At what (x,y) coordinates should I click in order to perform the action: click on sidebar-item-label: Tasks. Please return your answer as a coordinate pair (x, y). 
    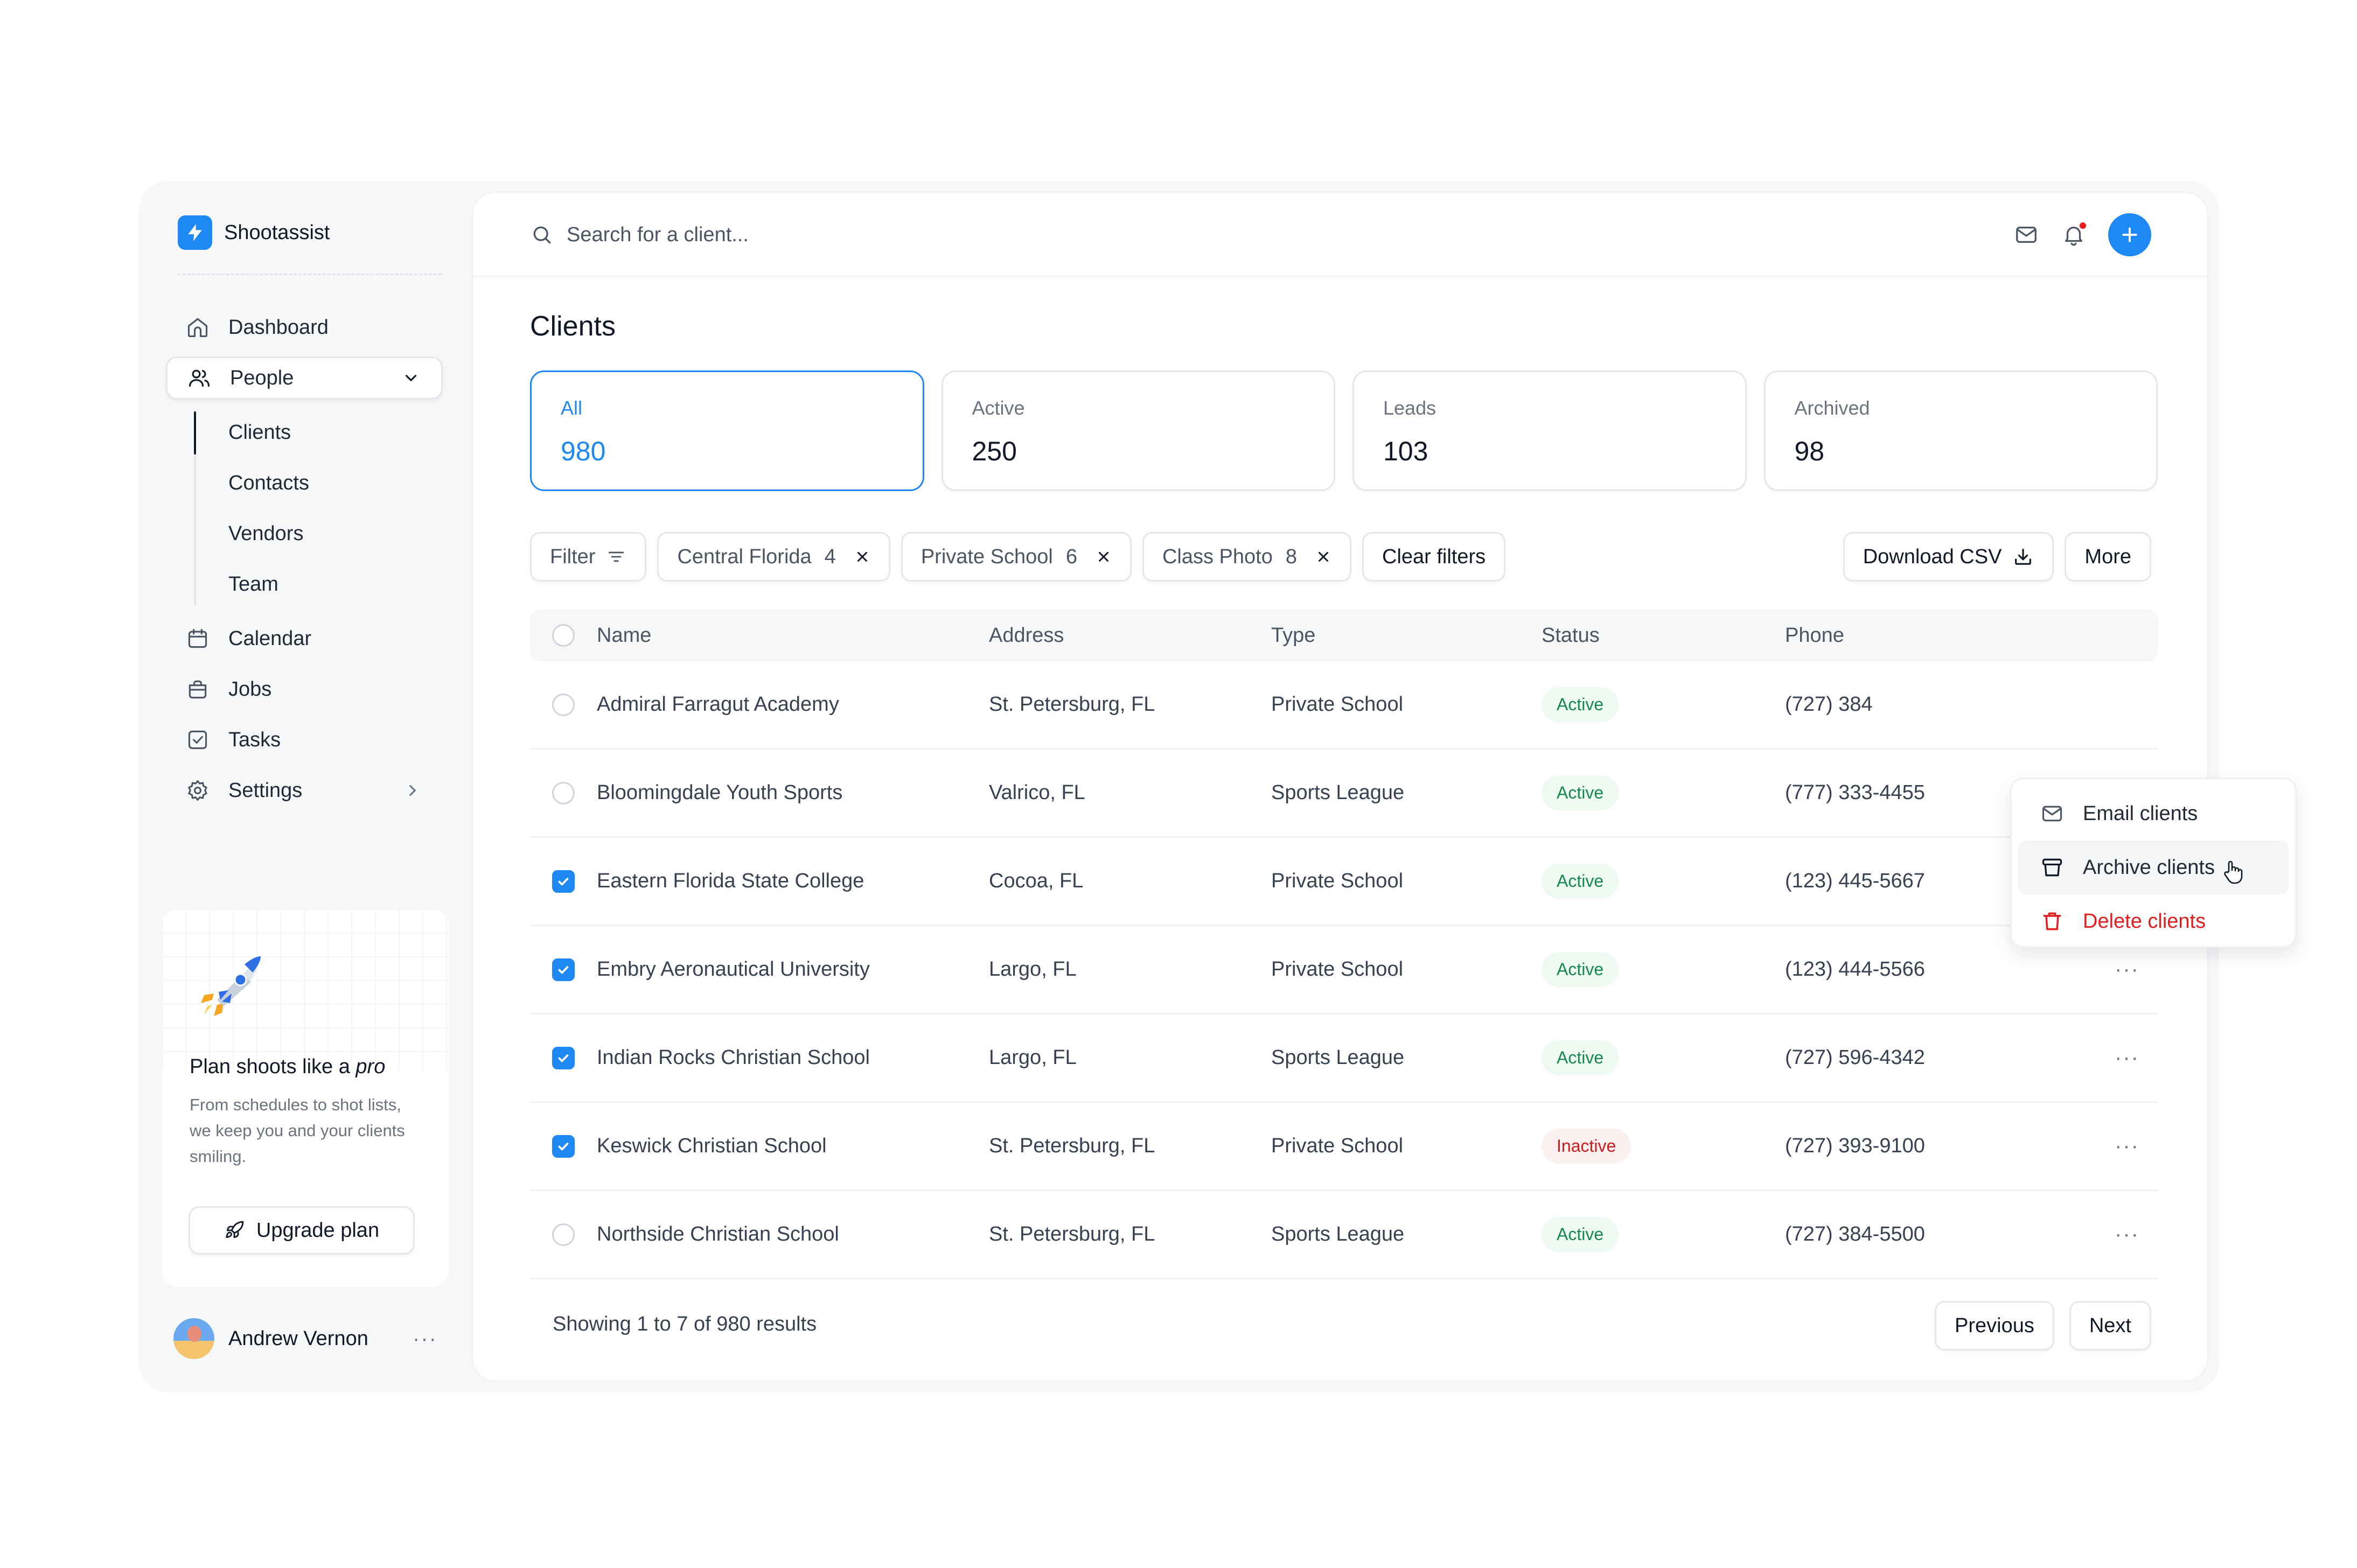
    Looking at the image, I should click on (254, 739).